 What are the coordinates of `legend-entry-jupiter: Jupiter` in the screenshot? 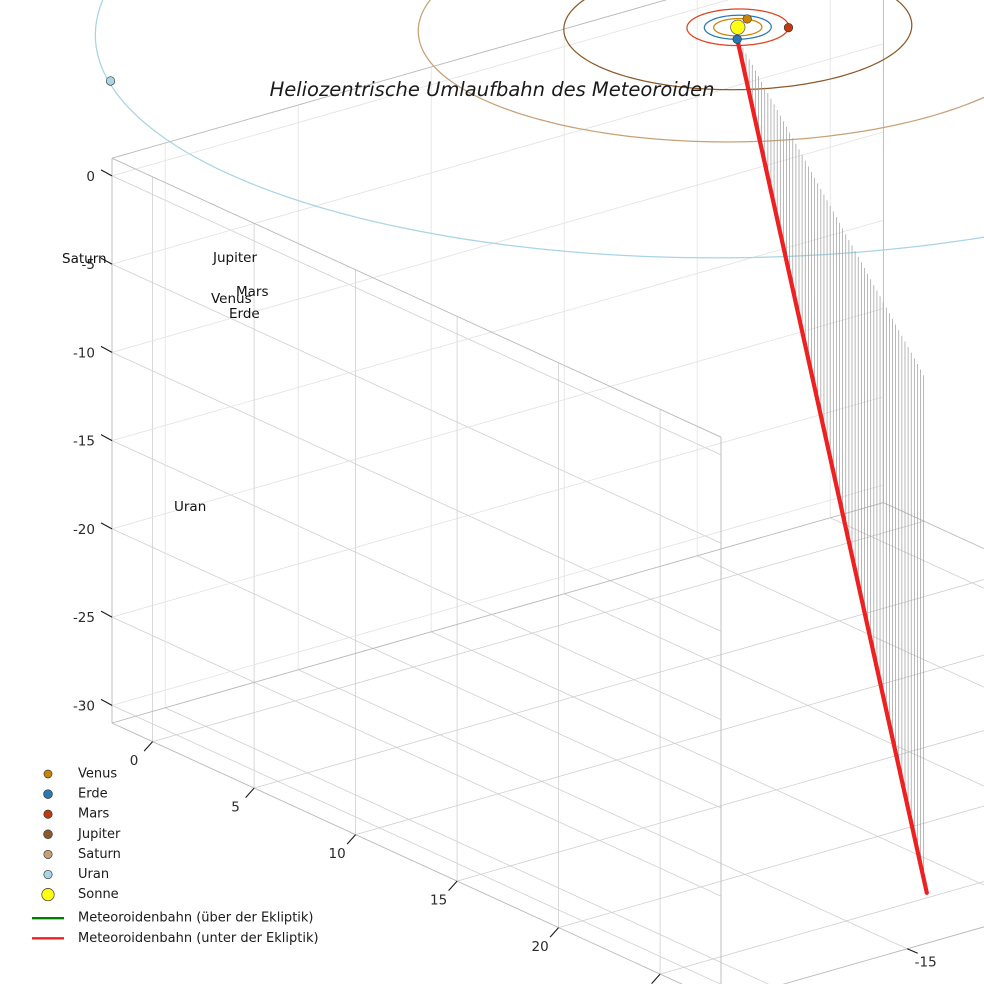 It's located at (82, 834).